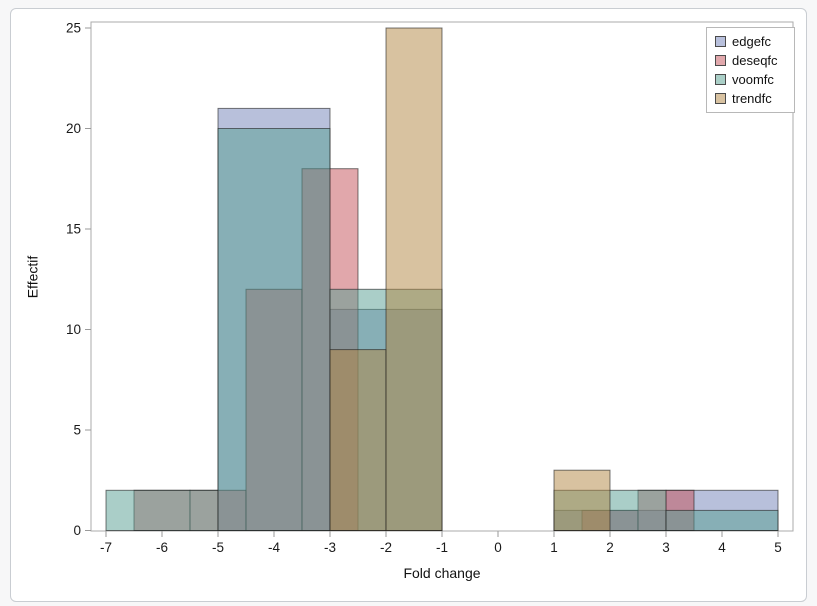  What do you see at coordinates (32, 277) in the screenshot?
I see `y-axis-title: Effectif` at bounding box center [32, 277].